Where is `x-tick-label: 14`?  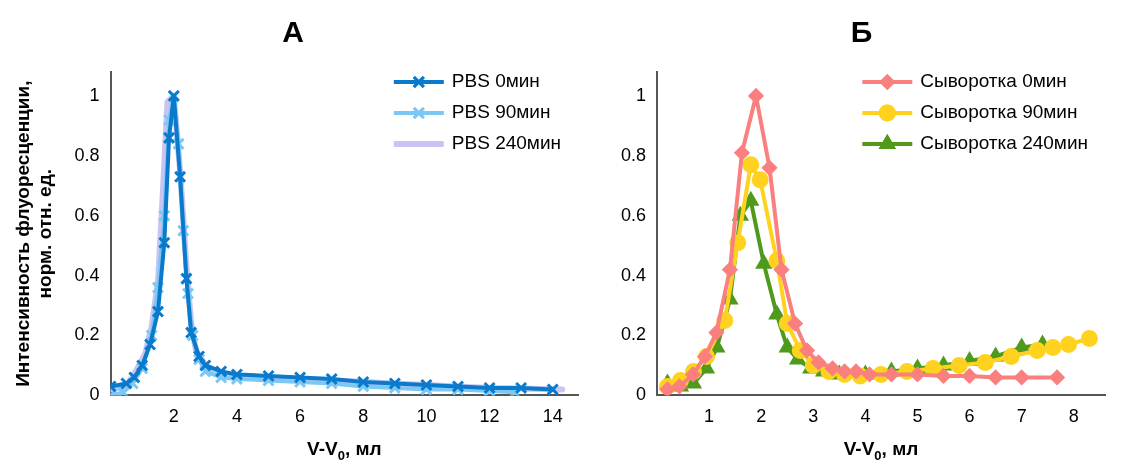
x-tick-label: 14 is located at coordinates (552, 416).